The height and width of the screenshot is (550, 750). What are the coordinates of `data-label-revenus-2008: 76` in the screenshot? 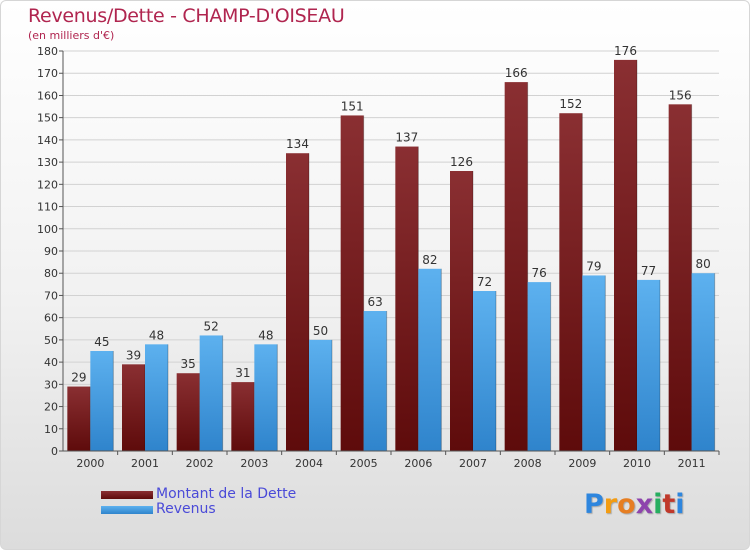 It's located at (539, 273).